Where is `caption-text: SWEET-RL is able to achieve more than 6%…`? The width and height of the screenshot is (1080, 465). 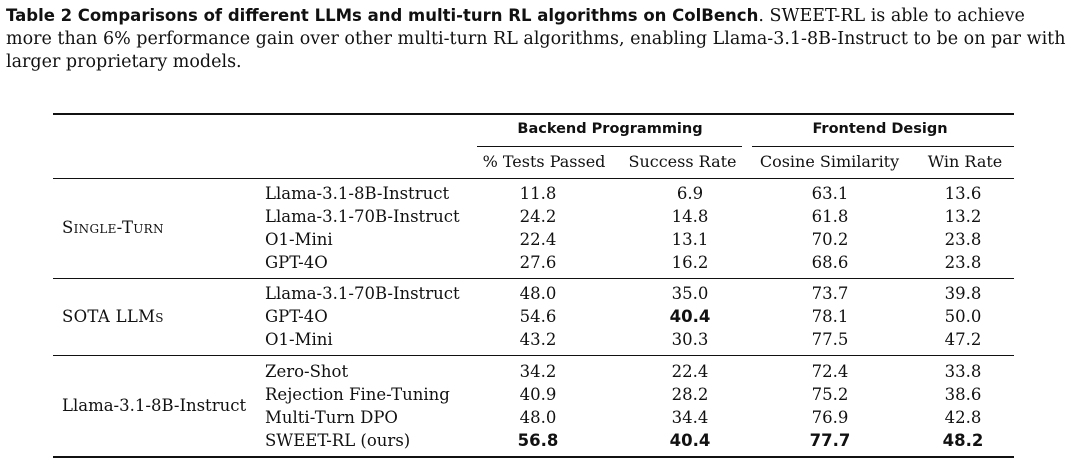 caption-text: SWEET-RL is able to achieve more than 6%… is located at coordinates (536, 39).